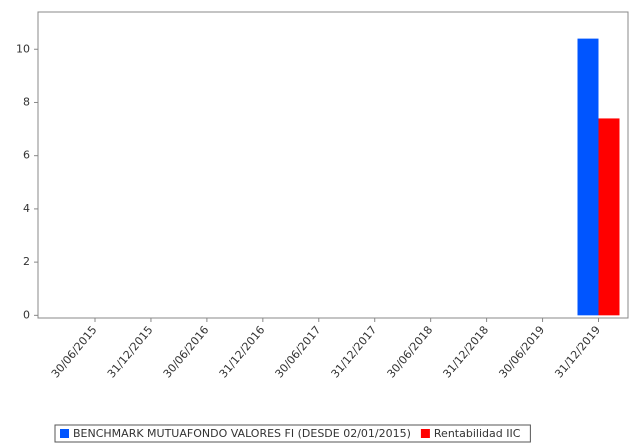 The width and height of the screenshot is (641, 447). I want to click on legend-box, so click(292, 433).